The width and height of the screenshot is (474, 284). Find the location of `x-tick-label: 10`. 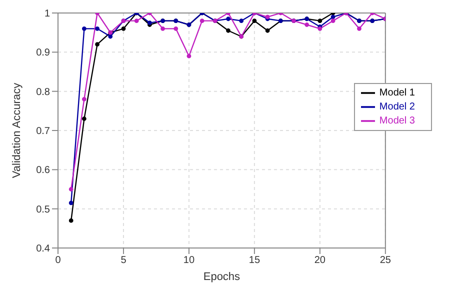

x-tick-label: 10 is located at coordinates (189, 260).